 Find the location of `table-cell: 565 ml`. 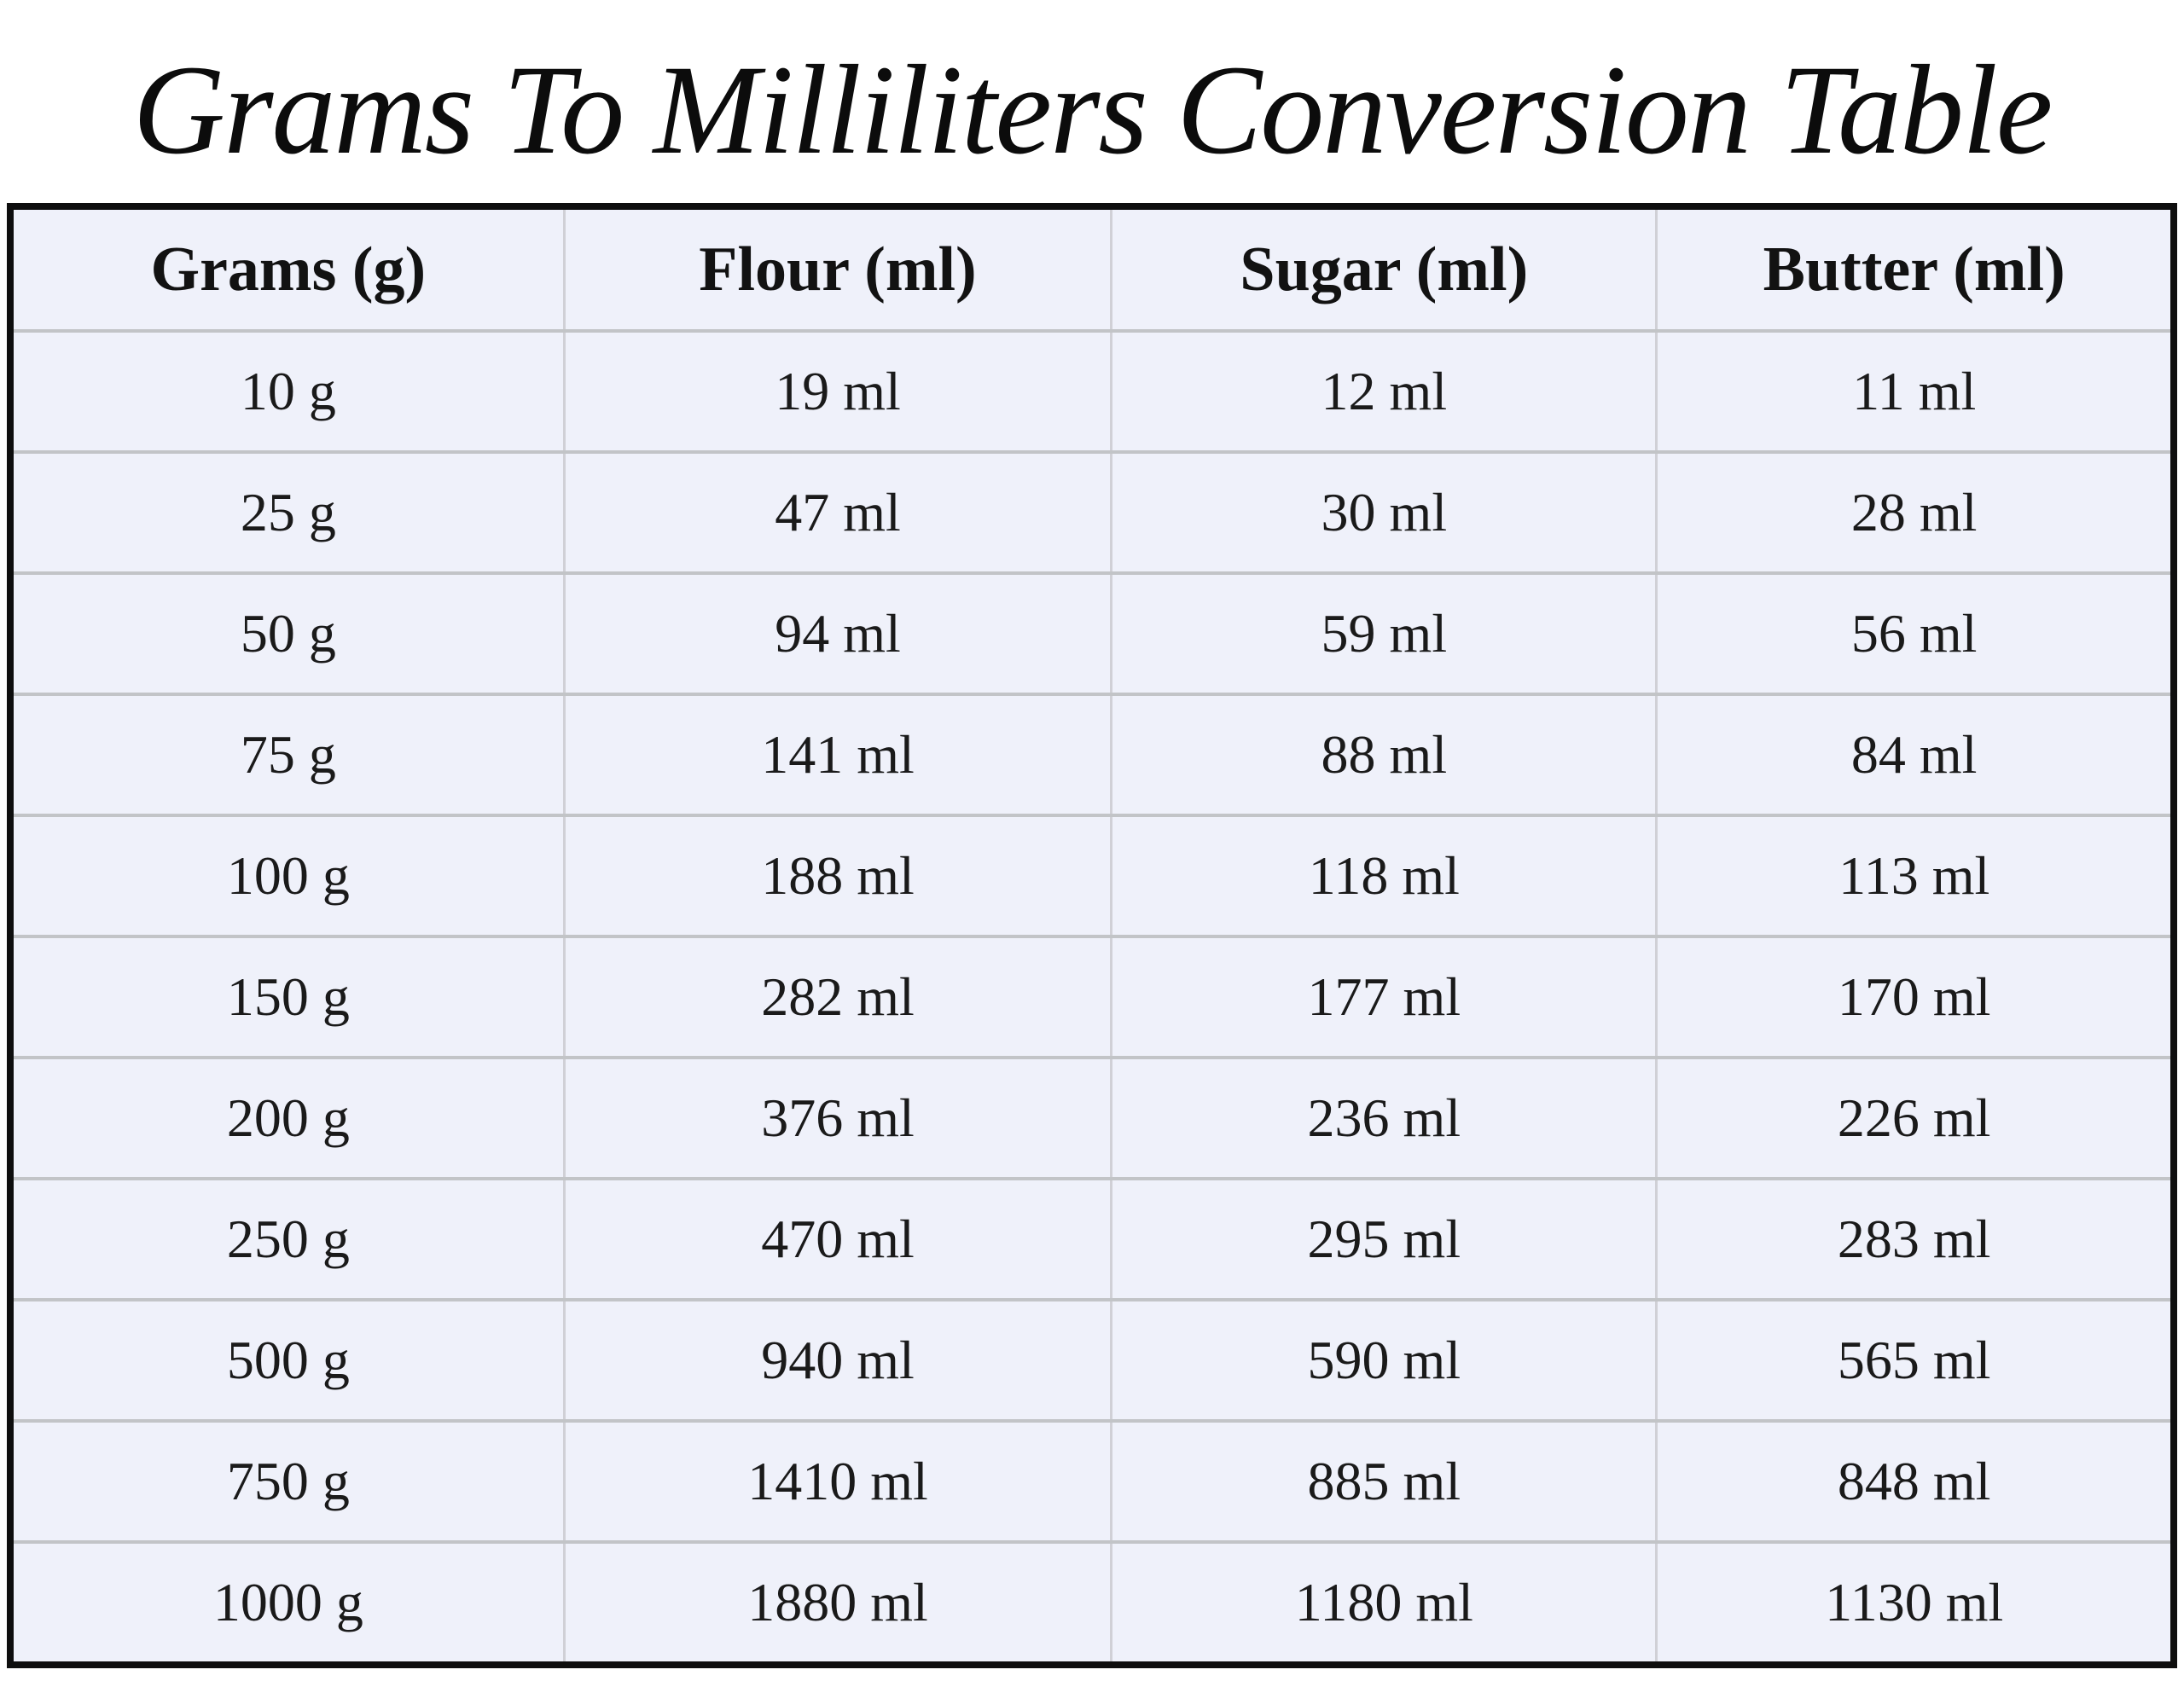

table-cell: 565 ml is located at coordinates (1916, 1362).